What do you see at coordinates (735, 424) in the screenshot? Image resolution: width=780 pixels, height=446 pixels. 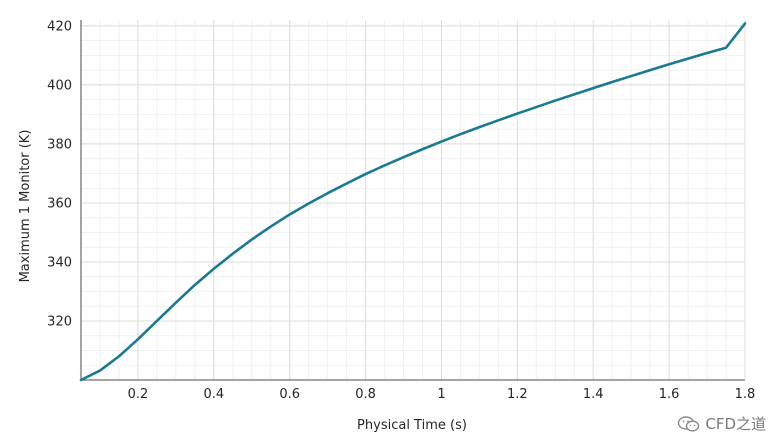 I see `watermark-text: CFD之道` at bounding box center [735, 424].